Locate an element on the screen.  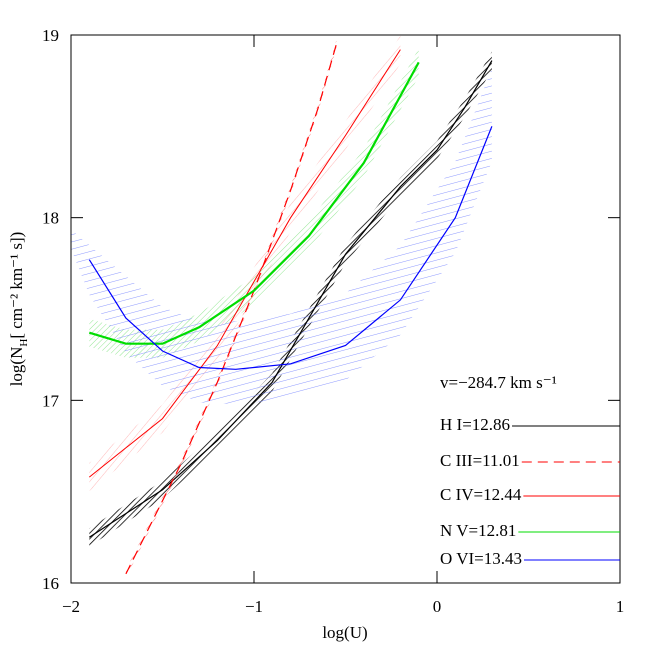
y-axis-label: log(NH[ cm⁻² km⁻¹ s]) is located at coordinates (18, 309).